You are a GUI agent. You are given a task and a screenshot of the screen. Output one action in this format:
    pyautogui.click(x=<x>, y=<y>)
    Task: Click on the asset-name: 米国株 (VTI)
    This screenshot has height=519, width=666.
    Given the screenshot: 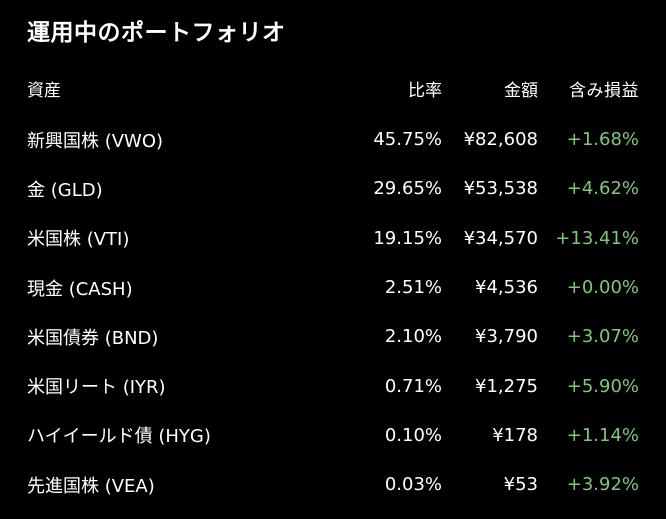 What is the action you would take?
    pyautogui.click(x=78, y=240)
    